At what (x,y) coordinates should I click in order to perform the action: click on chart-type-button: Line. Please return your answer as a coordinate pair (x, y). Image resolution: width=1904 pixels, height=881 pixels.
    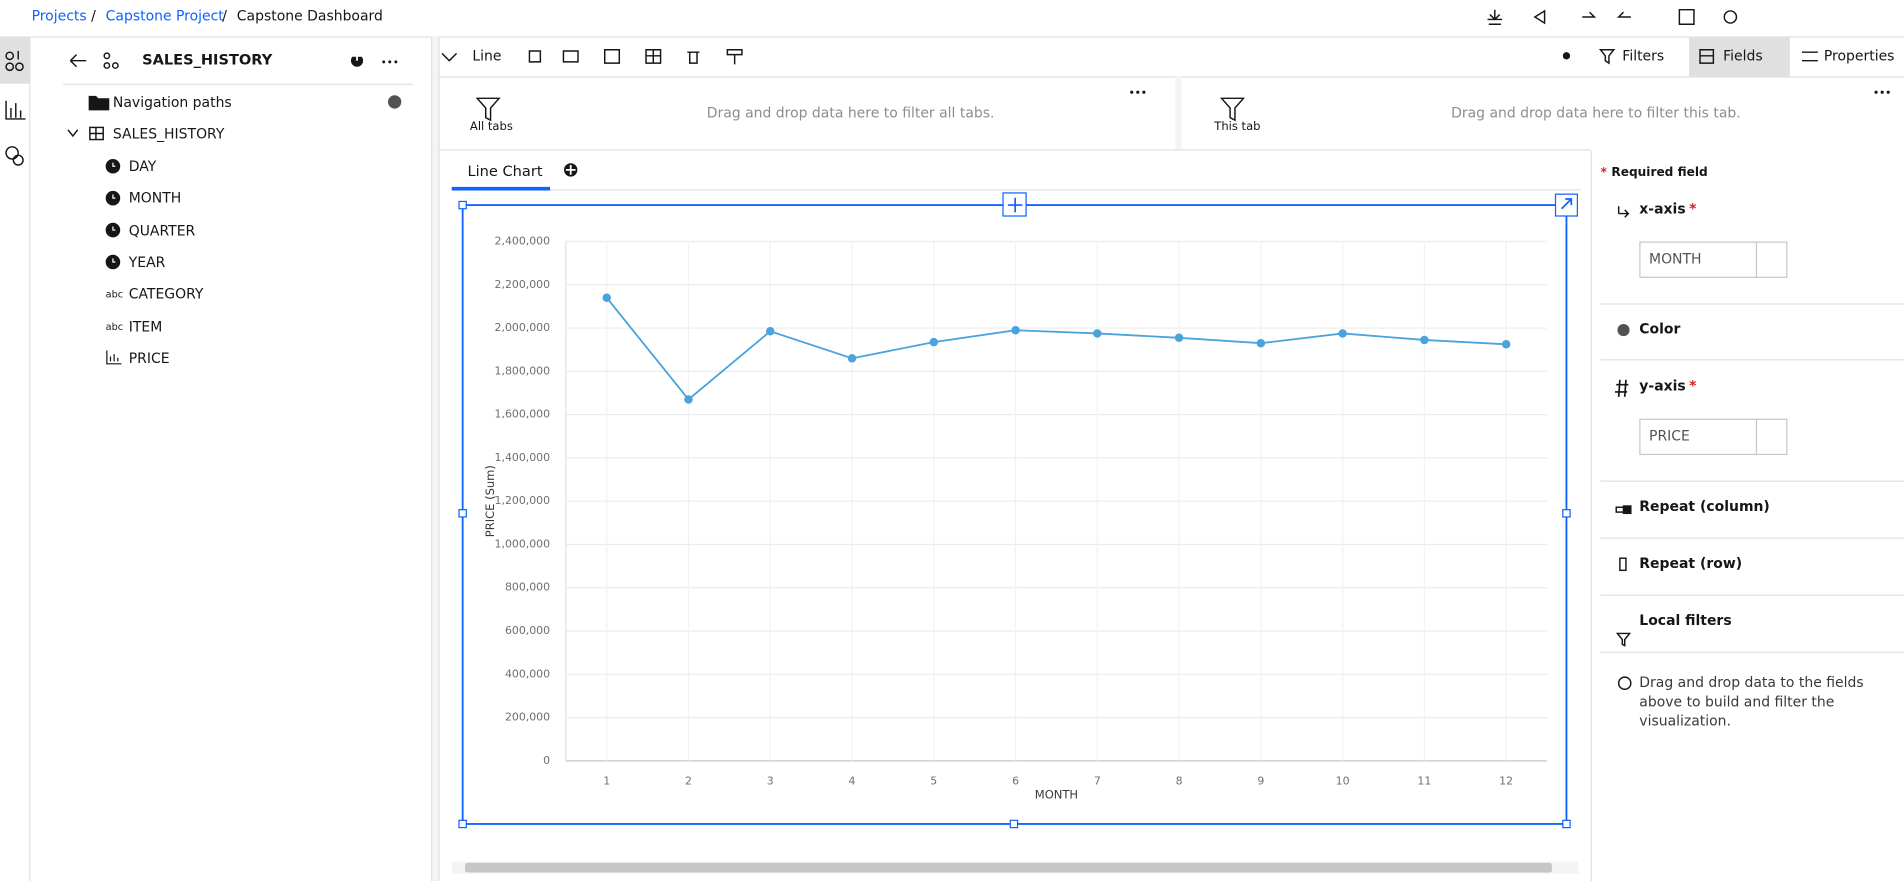
    Looking at the image, I should click on (487, 56).